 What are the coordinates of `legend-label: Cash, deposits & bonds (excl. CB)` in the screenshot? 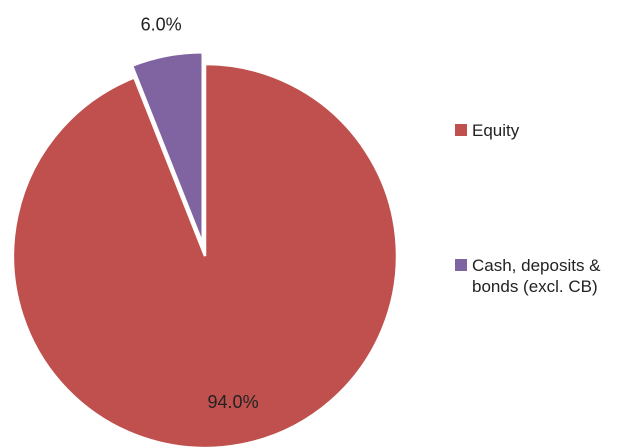 It's located at (536, 276).